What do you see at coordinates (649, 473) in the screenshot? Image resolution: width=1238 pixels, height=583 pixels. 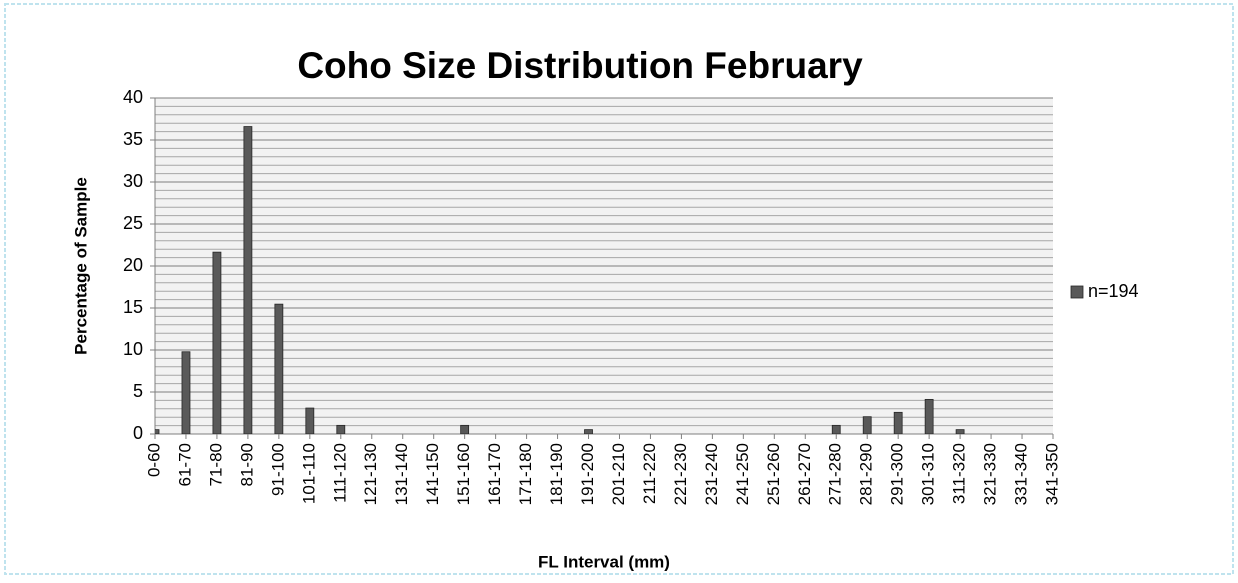 I see `x-tick-label: 211-220` at bounding box center [649, 473].